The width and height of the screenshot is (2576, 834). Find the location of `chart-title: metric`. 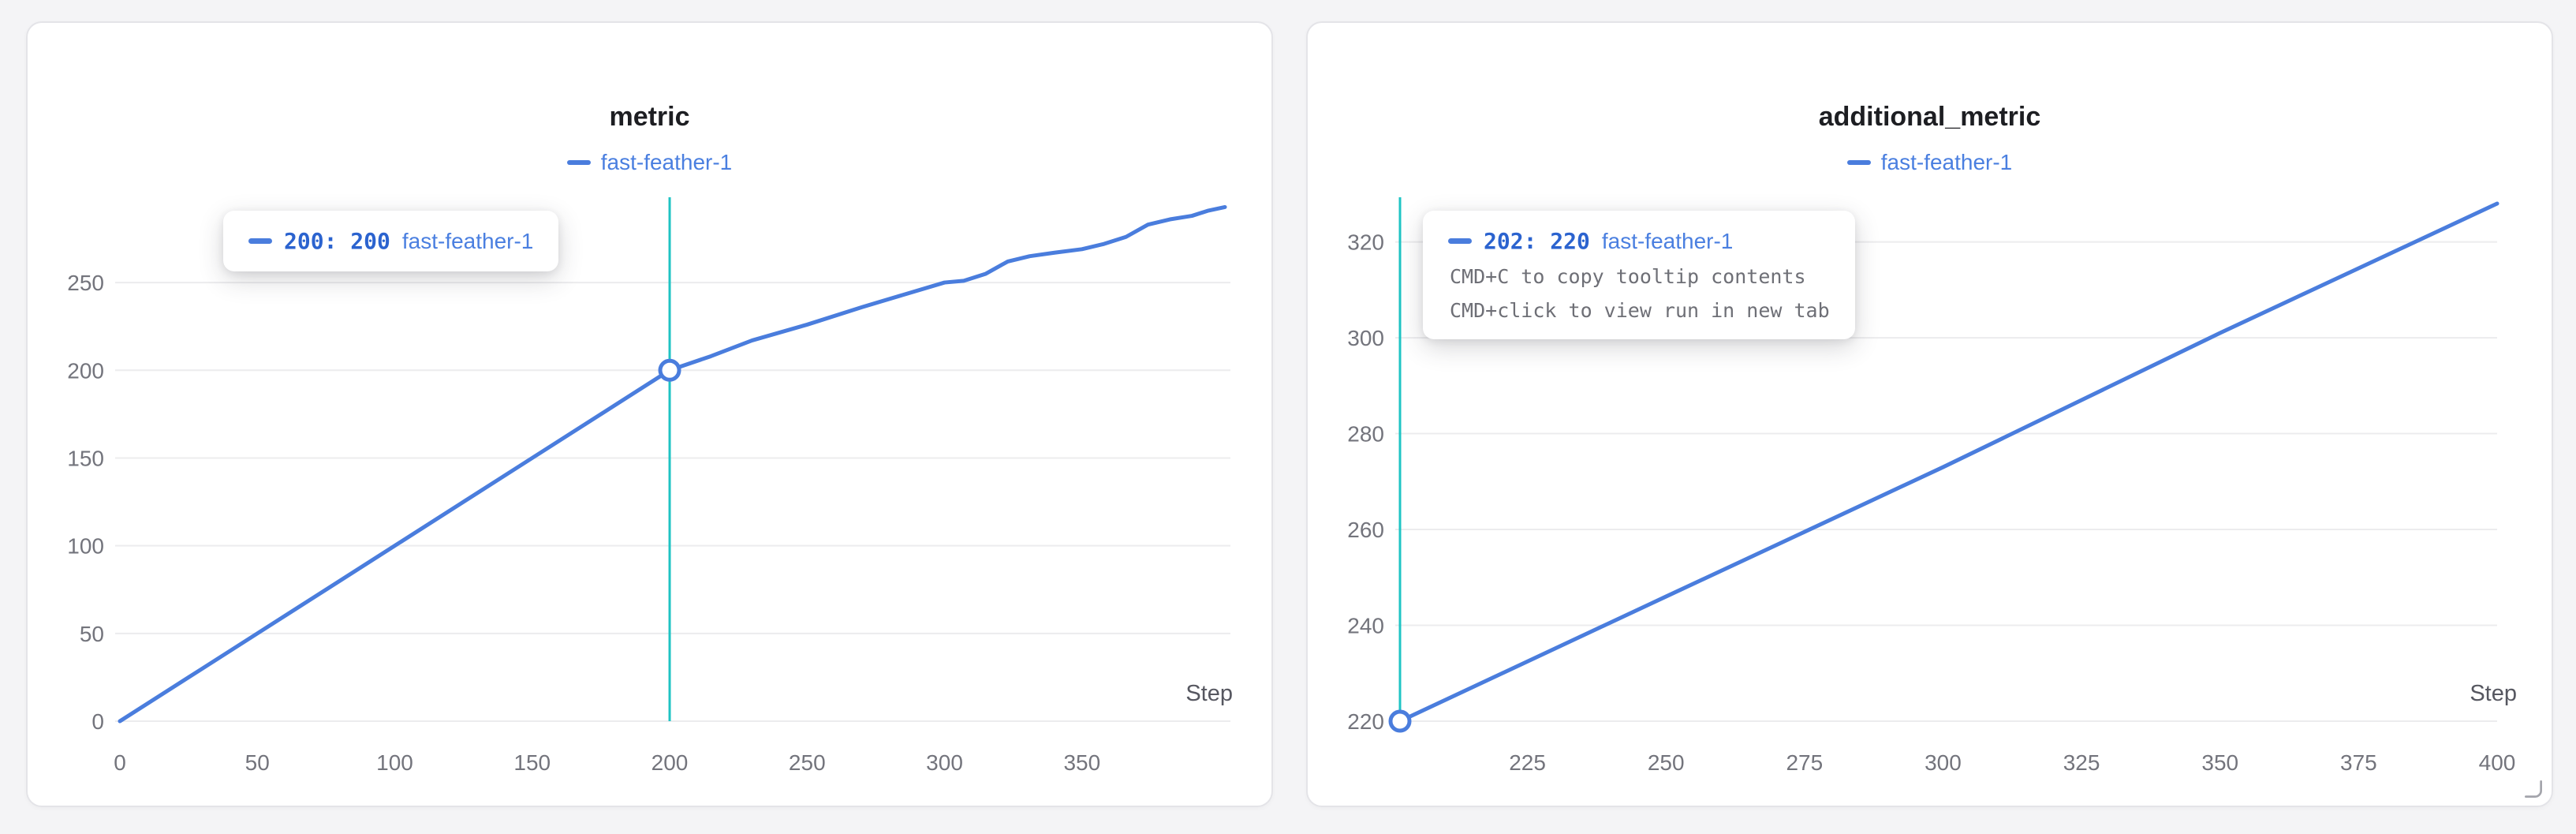

chart-title: metric is located at coordinates (649, 117).